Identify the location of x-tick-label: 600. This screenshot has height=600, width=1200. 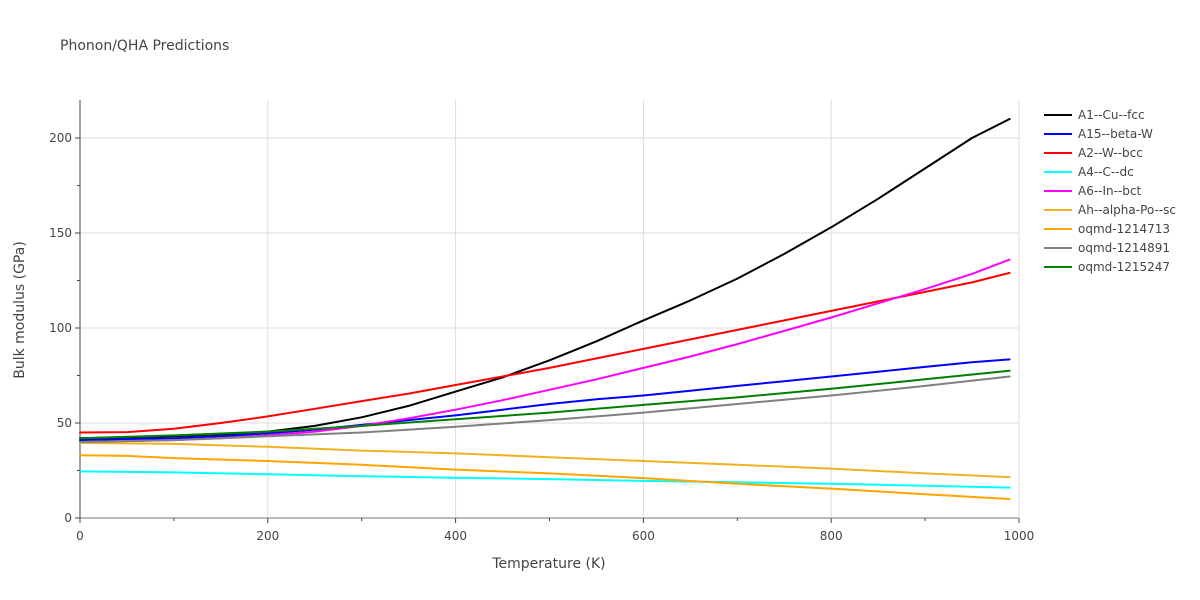
(643, 536).